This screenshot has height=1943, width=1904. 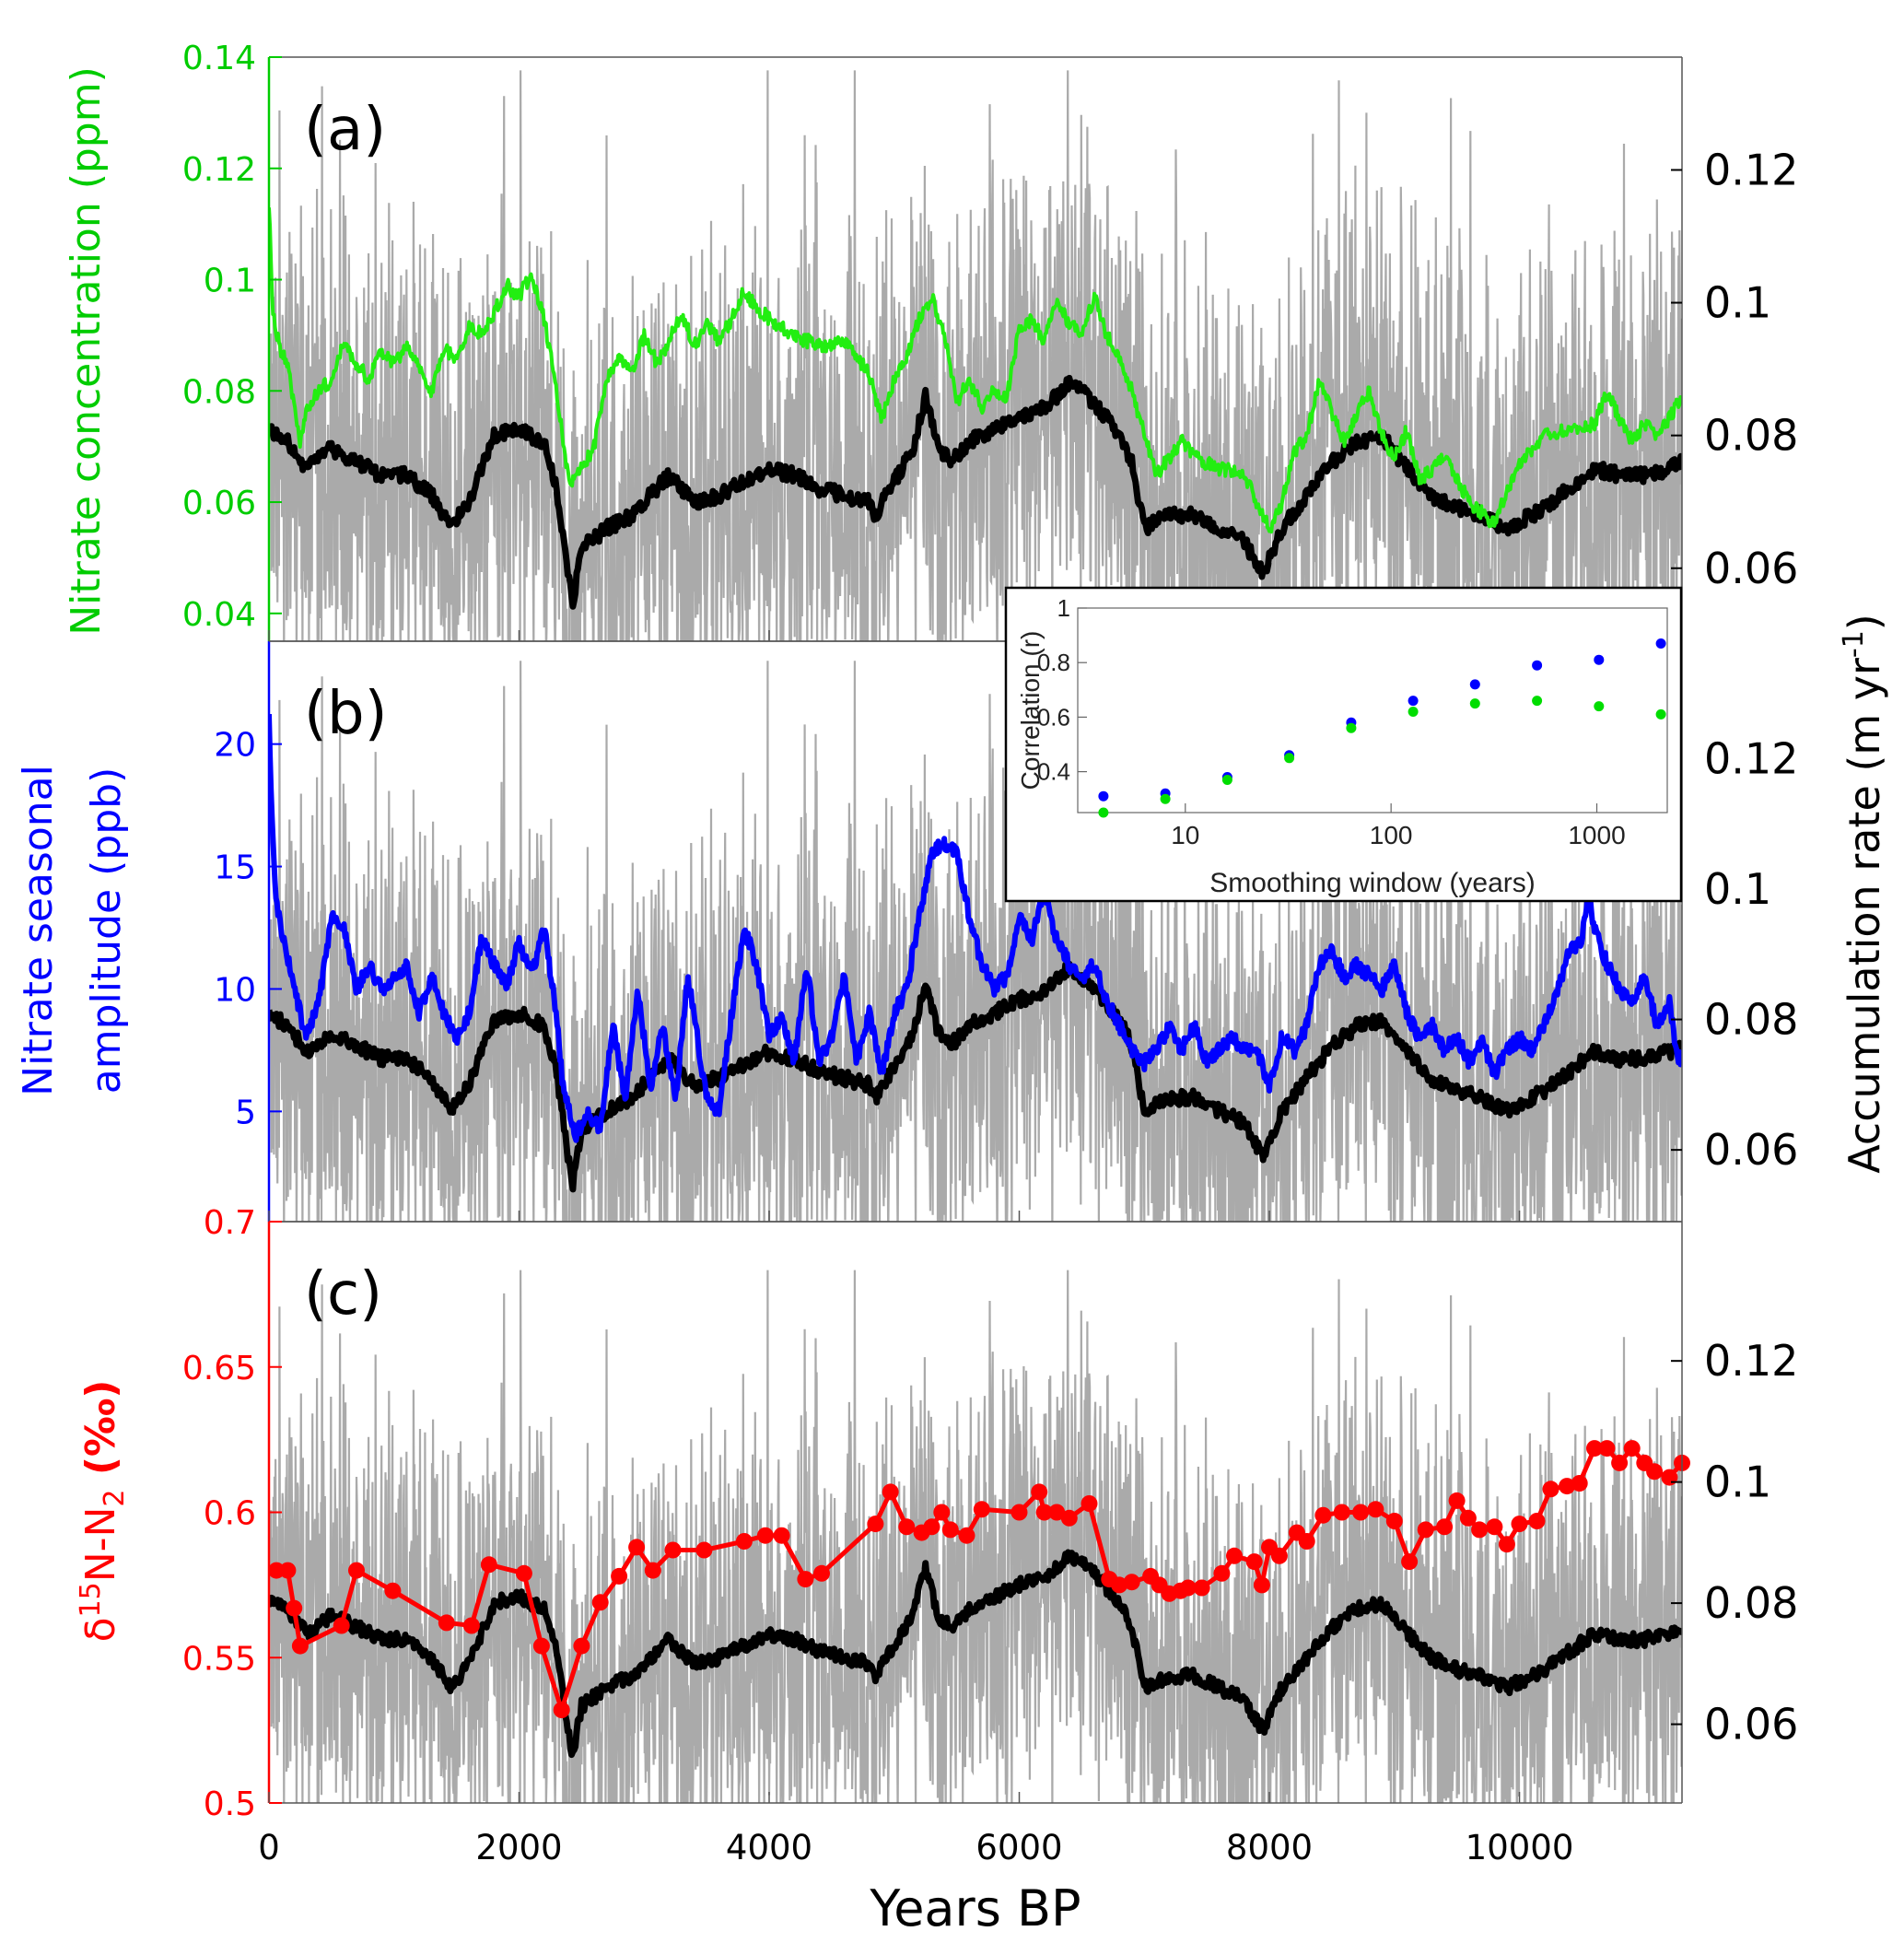 What do you see at coordinates (1864, 916) in the screenshot?
I see `right-axis-title-main: Accumulation rate (m yr` at bounding box center [1864, 916].